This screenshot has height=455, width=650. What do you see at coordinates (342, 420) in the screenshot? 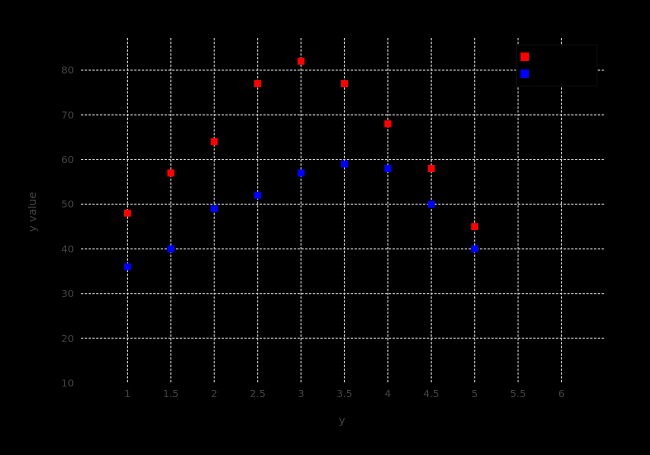
I see `x-axis-label: y` at bounding box center [342, 420].